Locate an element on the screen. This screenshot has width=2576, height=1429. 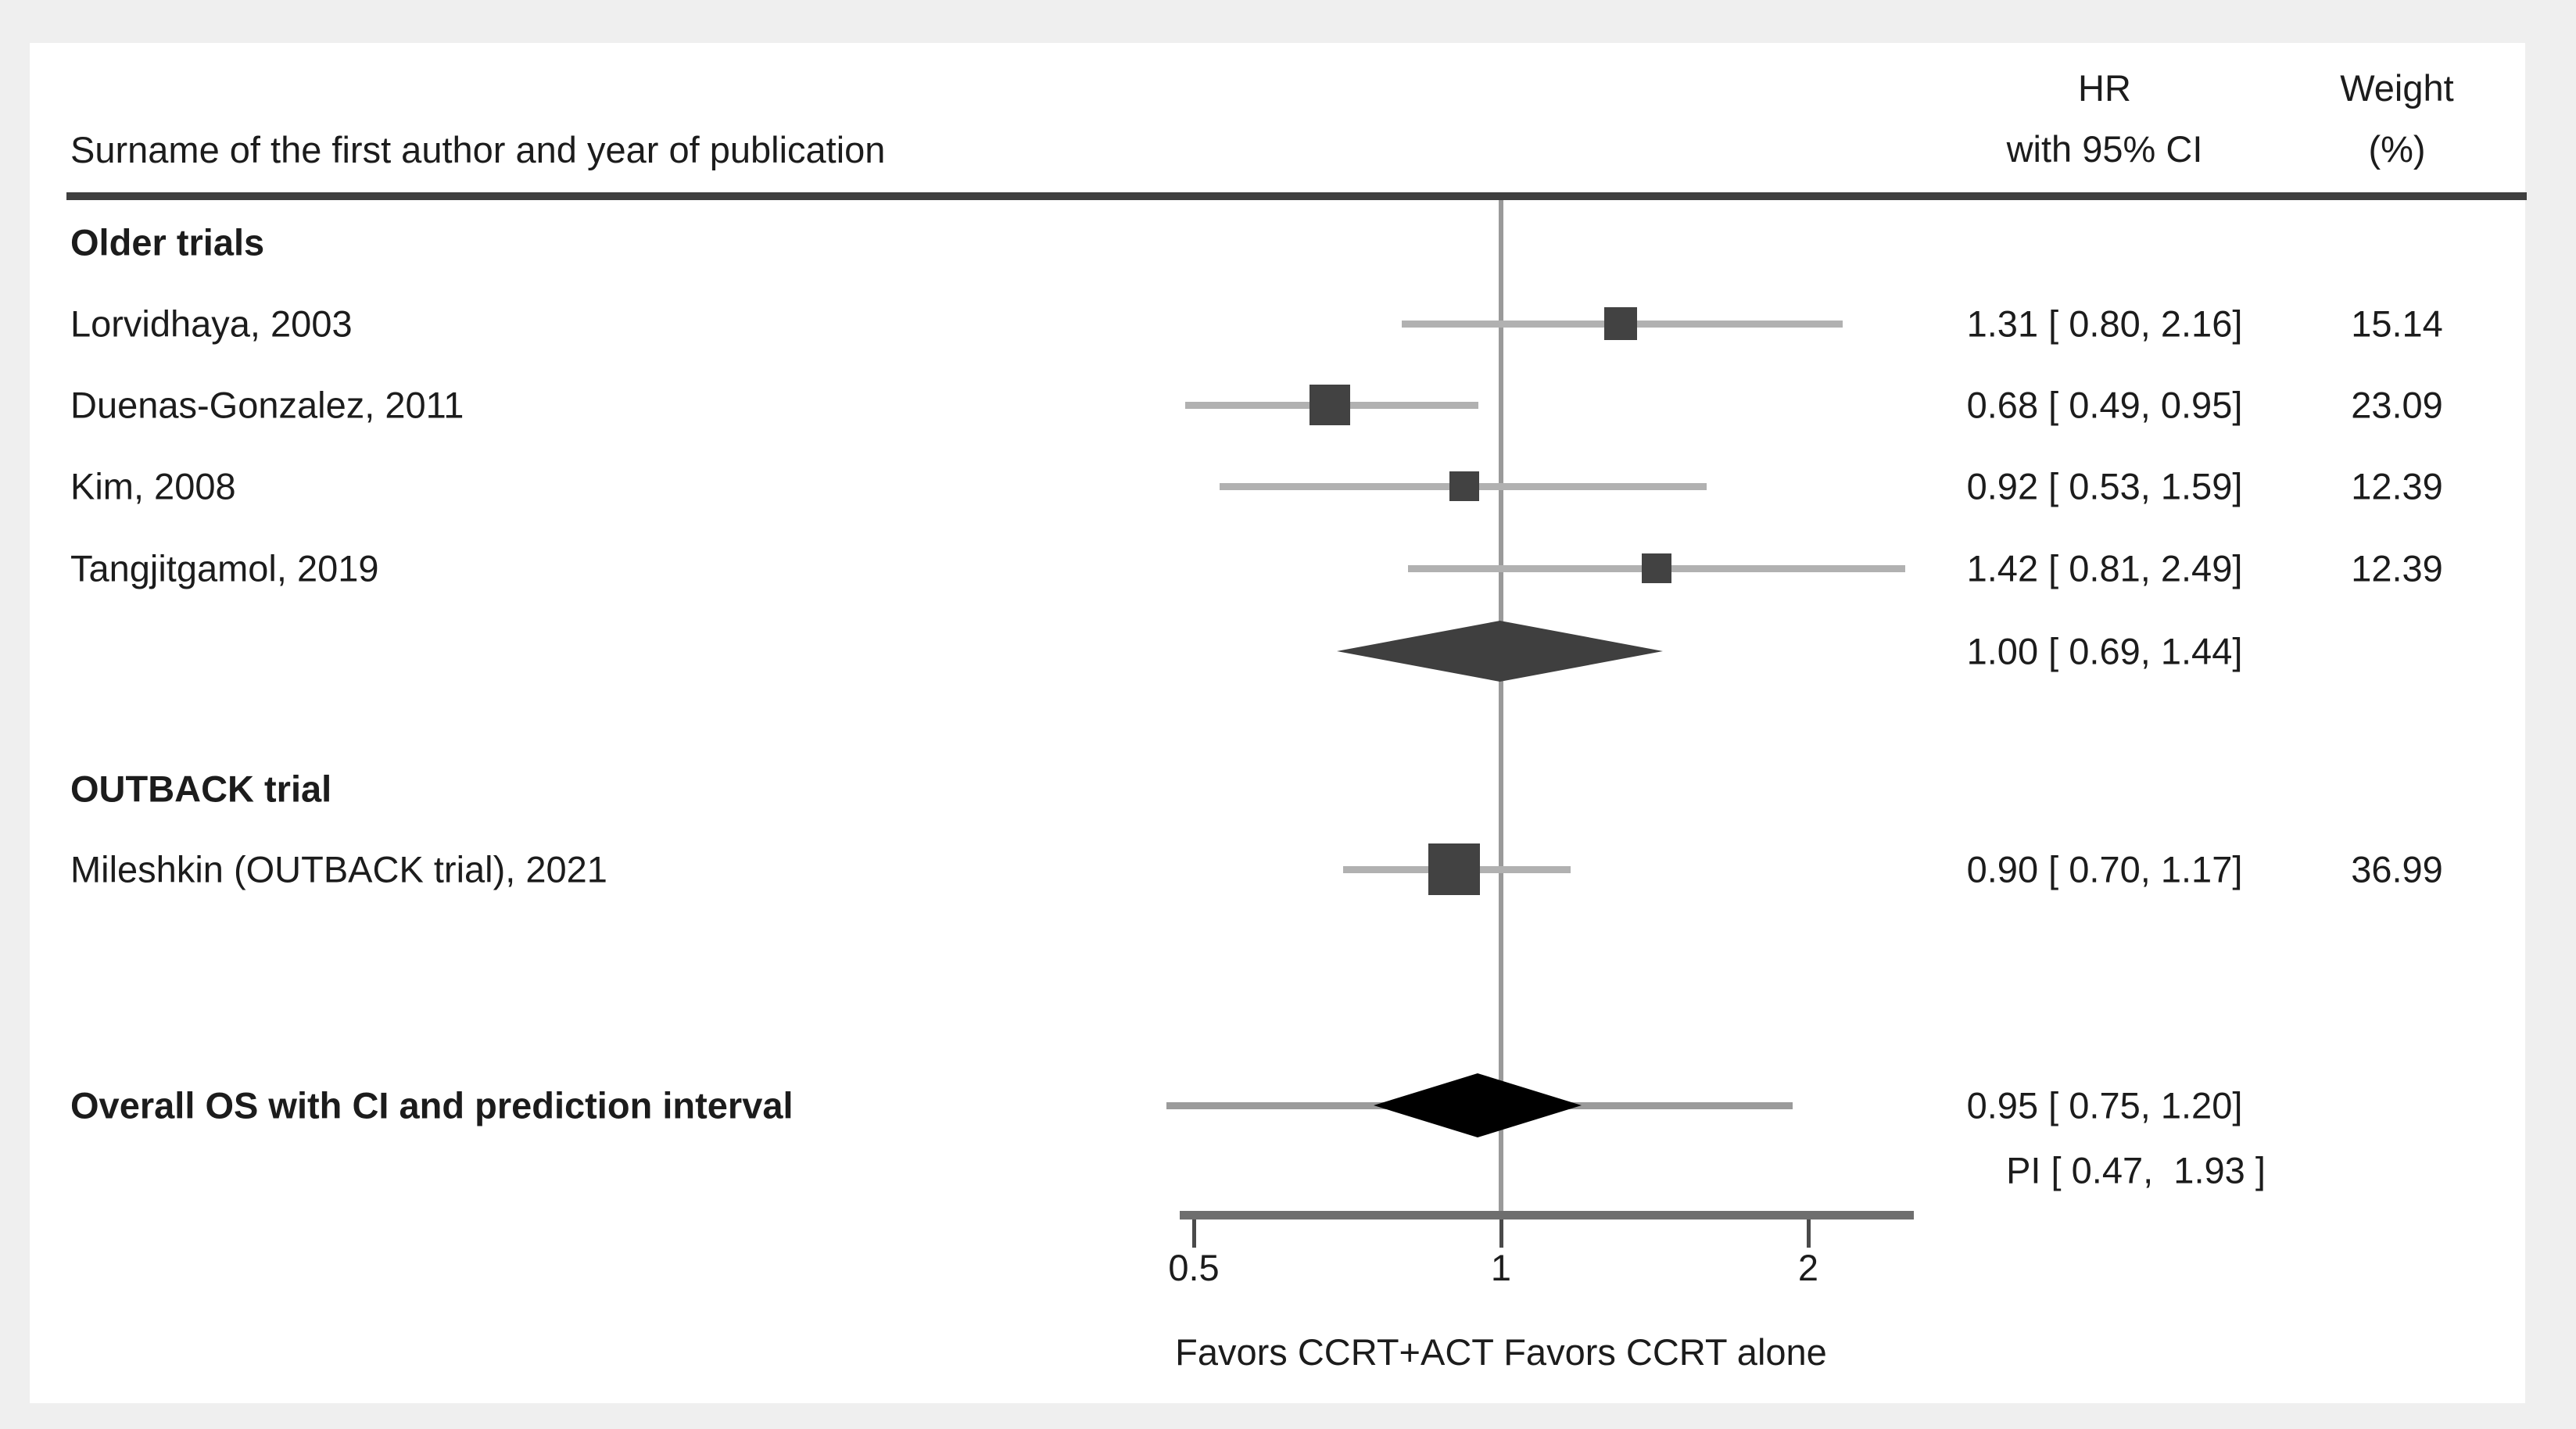
x-axis-tick-label: 2 is located at coordinates (1808, 1267).